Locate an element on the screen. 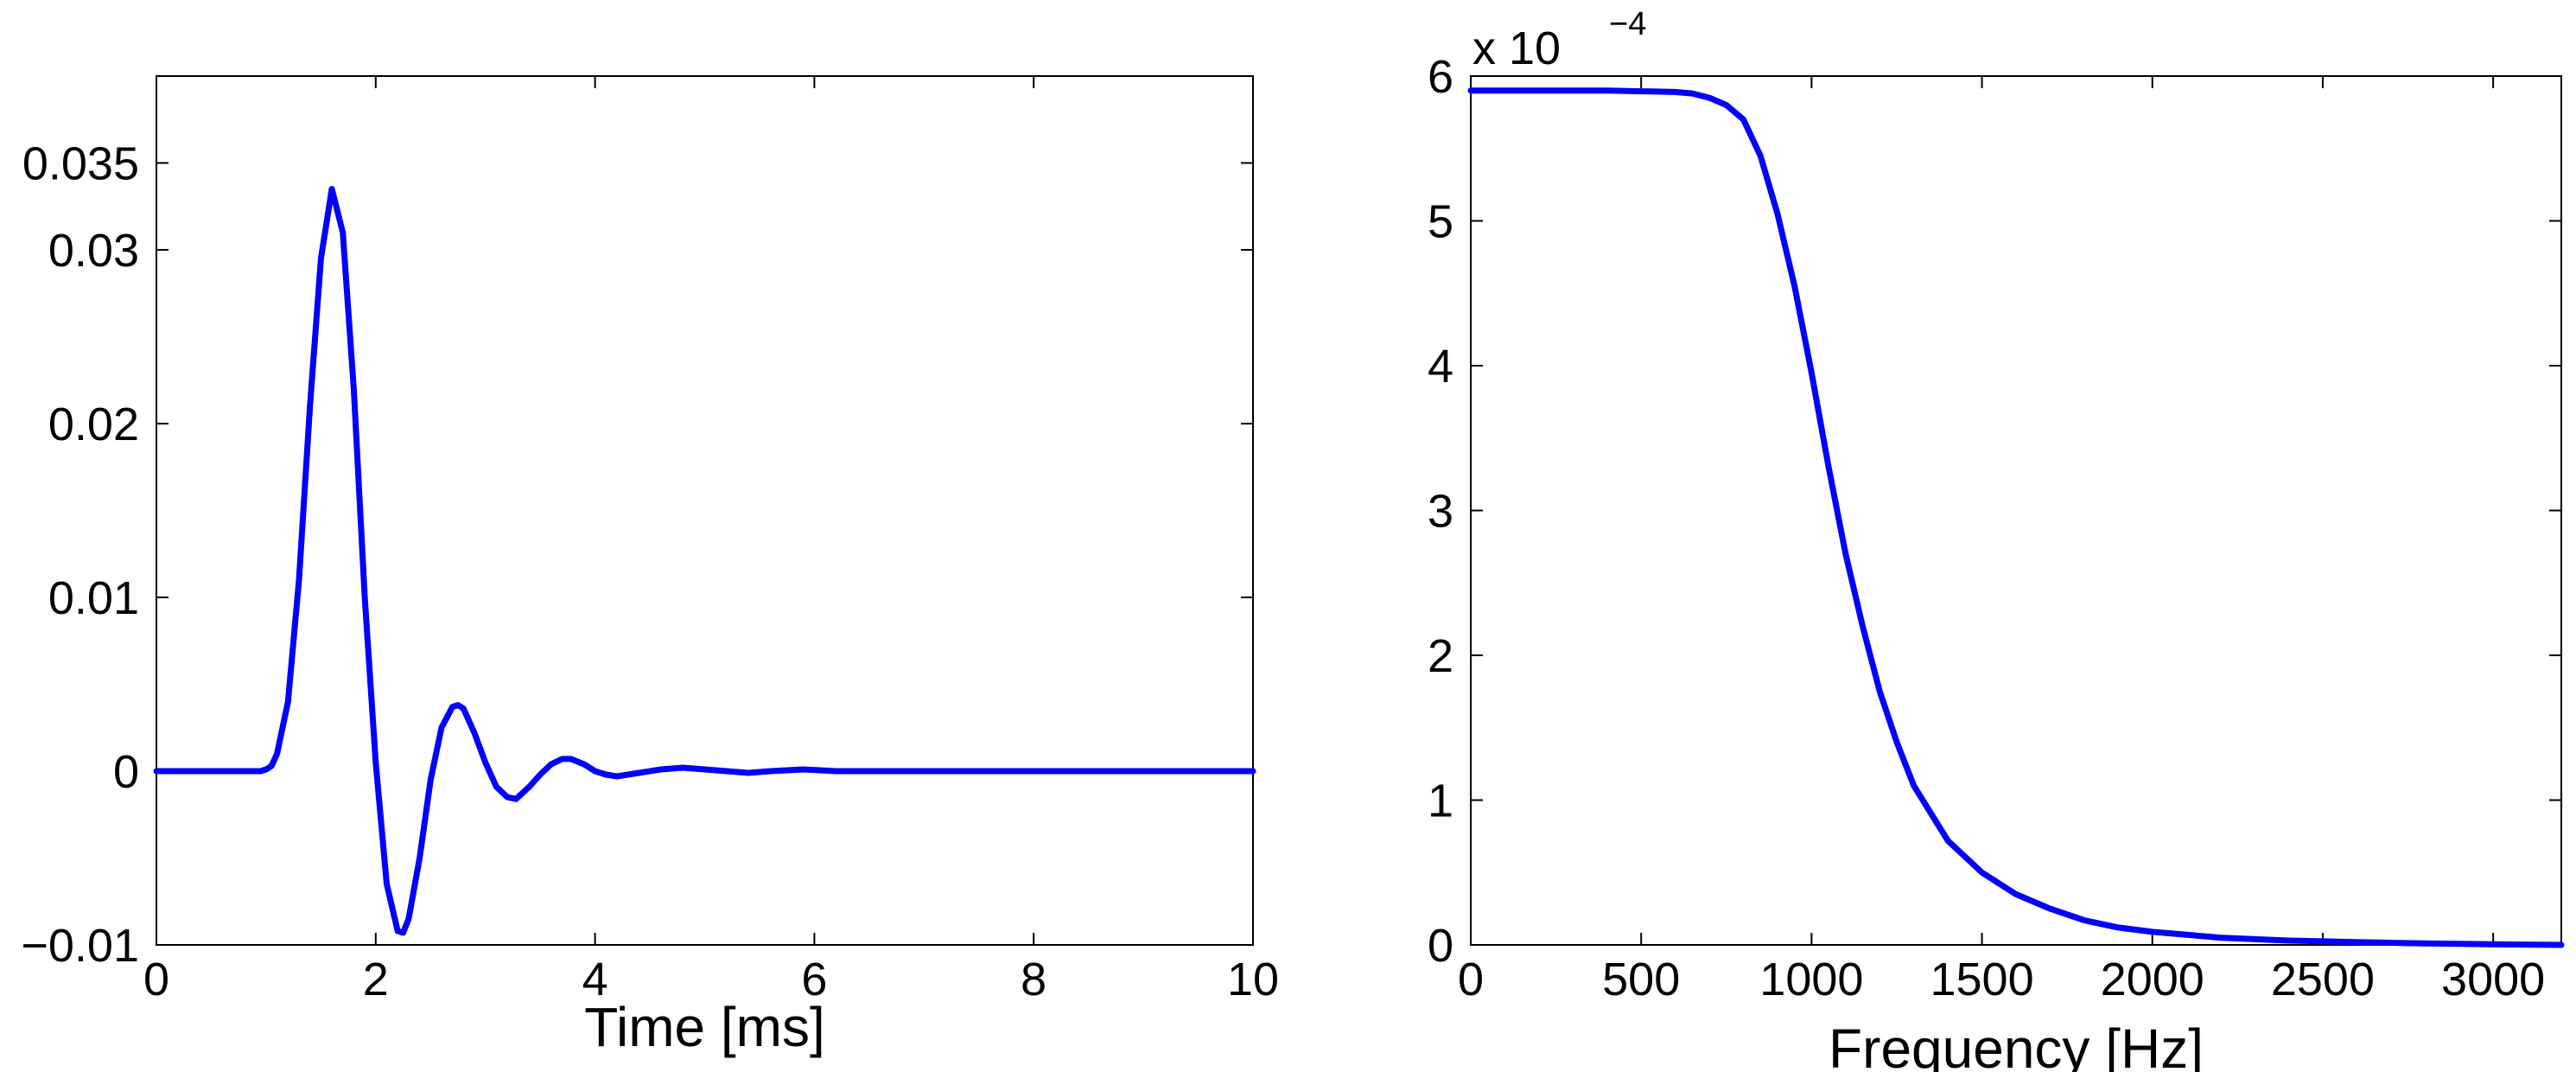 The height and width of the screenshot is (1072, 2576). x-tick-label: 1500 is located at coordinates (1981, 979).